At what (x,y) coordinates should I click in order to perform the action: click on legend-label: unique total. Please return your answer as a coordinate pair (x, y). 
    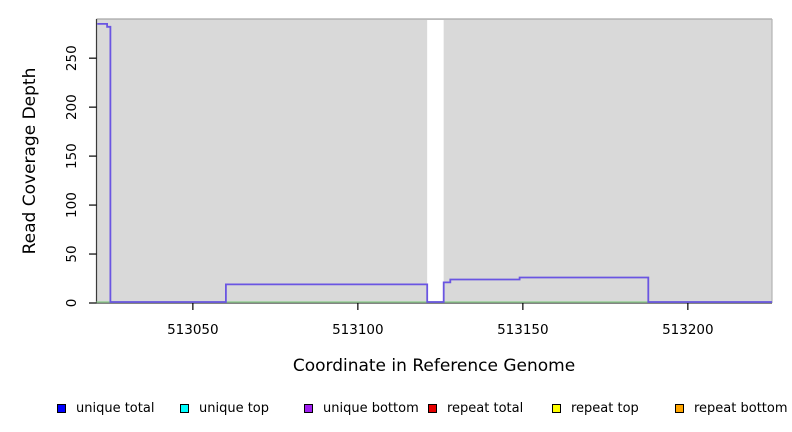
    Looking at the image, I should click on (115, 408).